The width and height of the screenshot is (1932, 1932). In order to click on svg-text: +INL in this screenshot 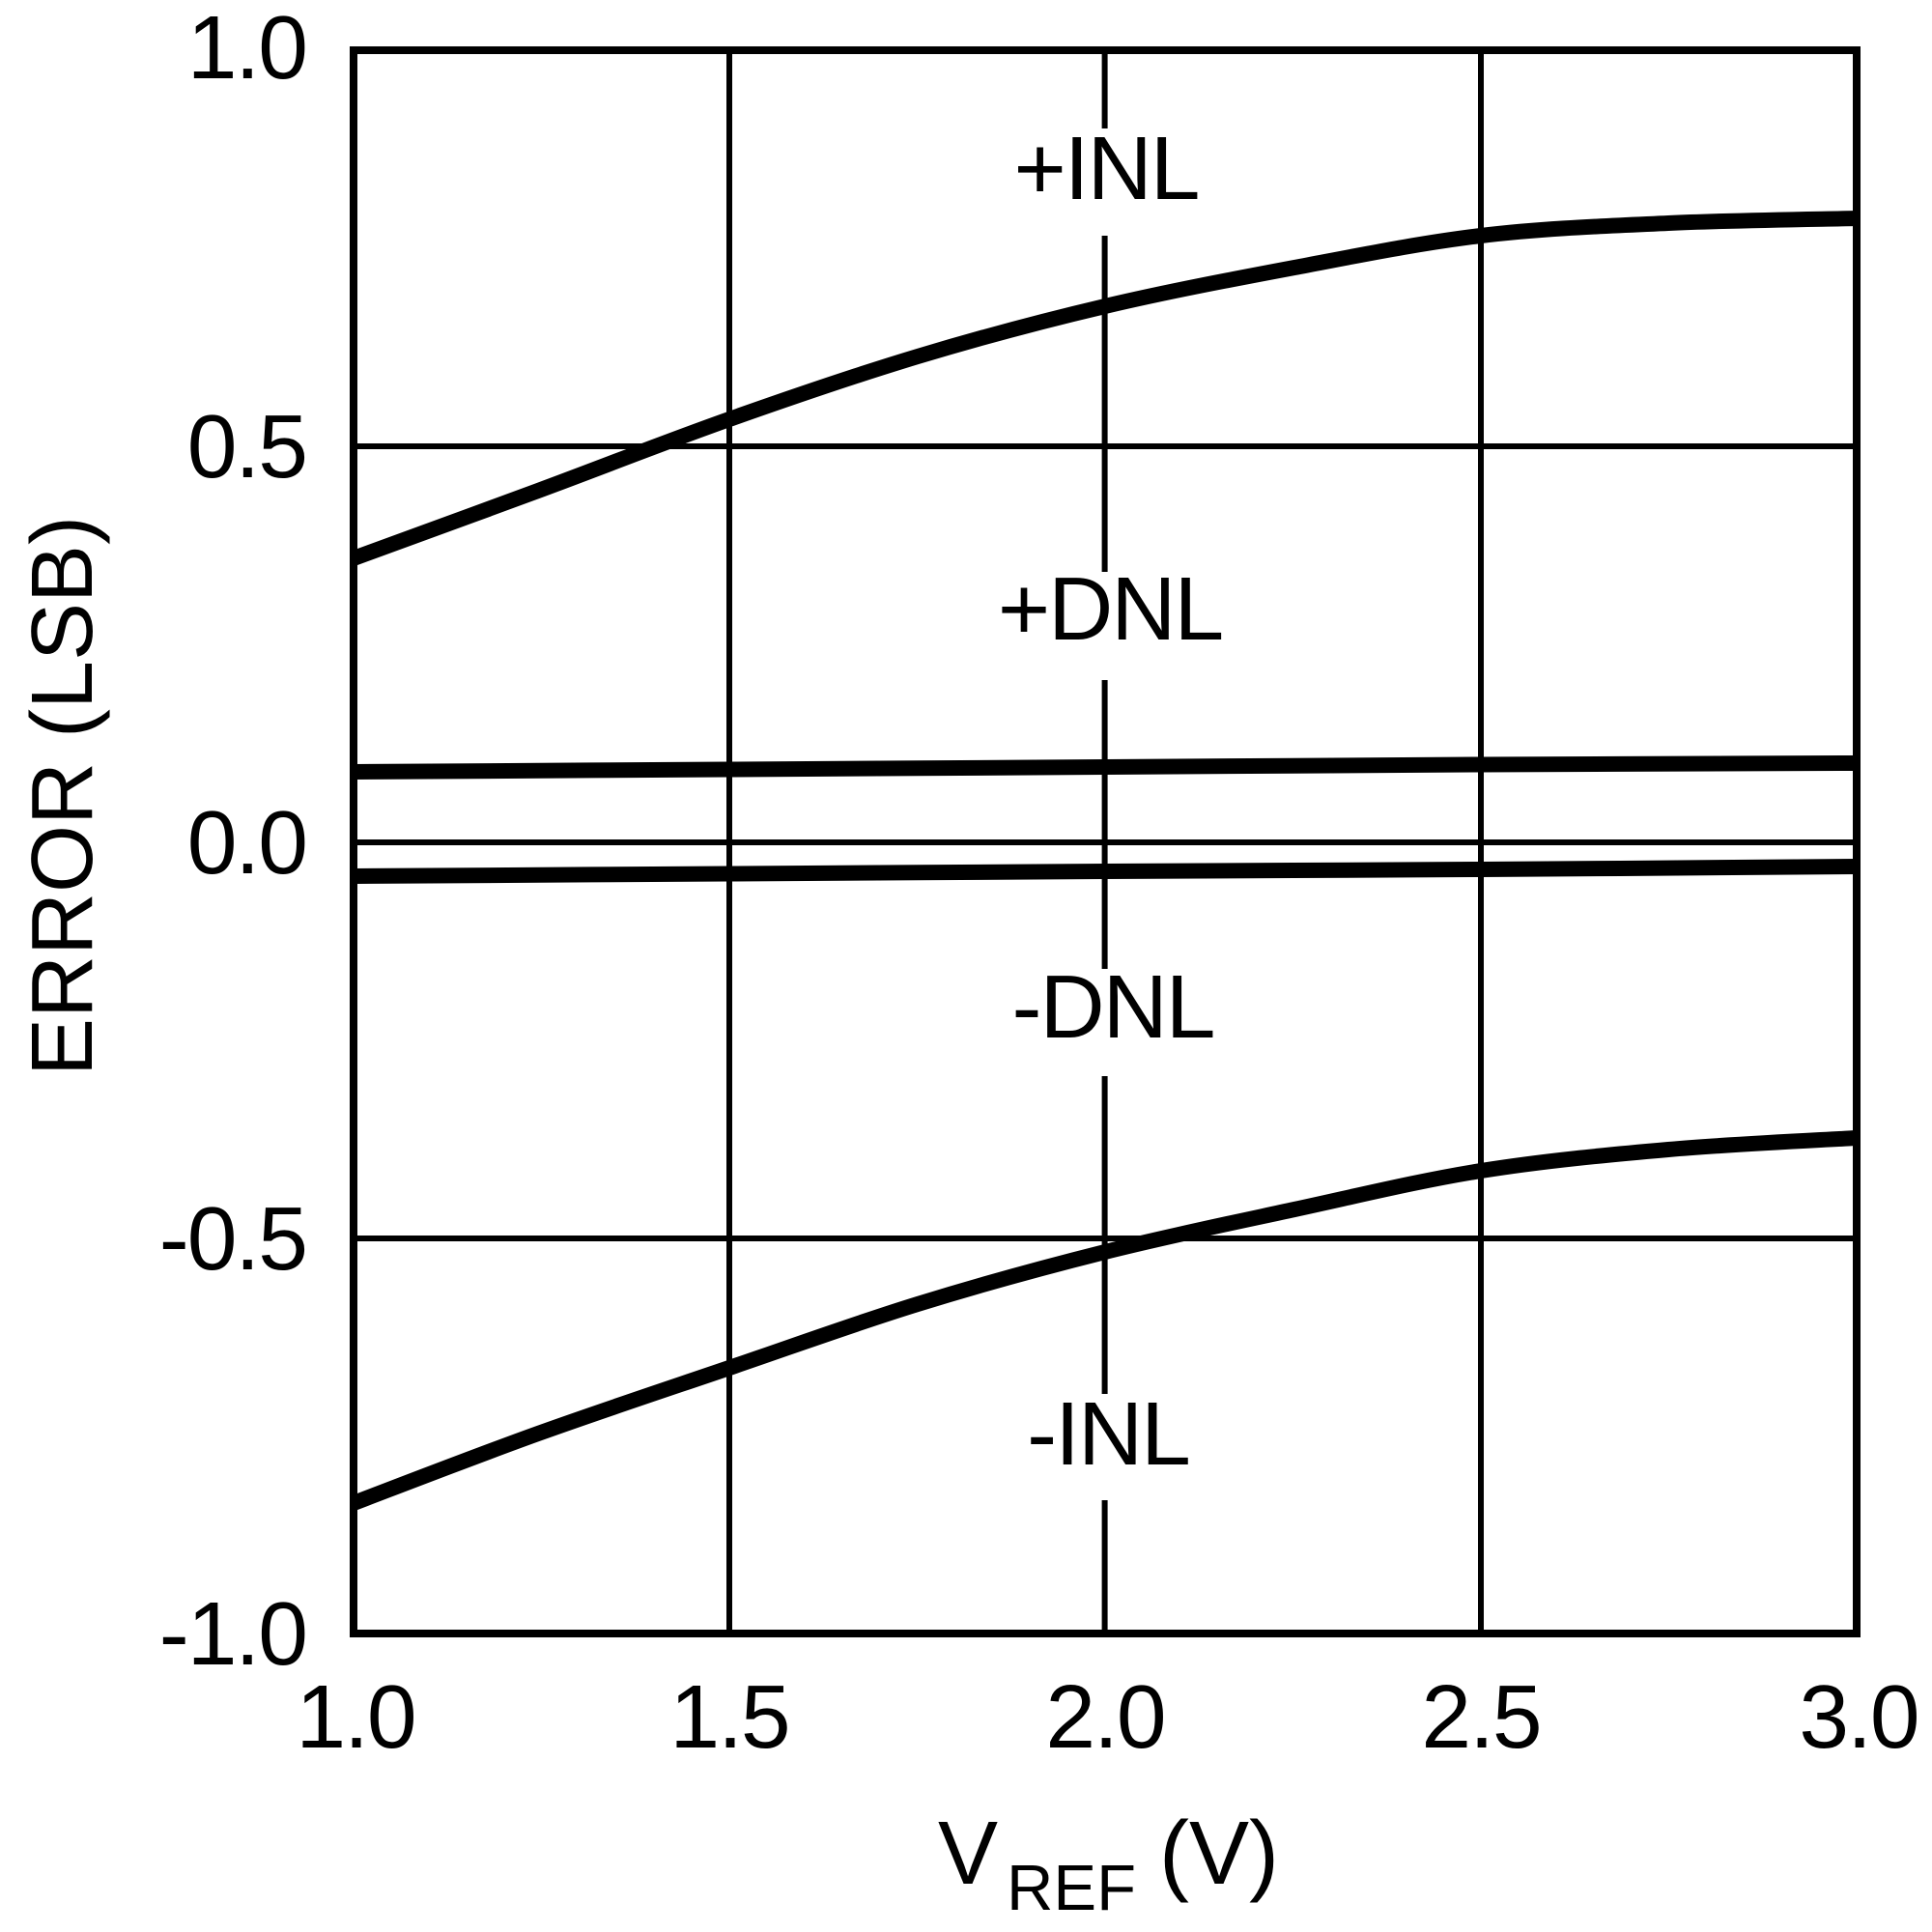, I will do `click(1105, 168)`.